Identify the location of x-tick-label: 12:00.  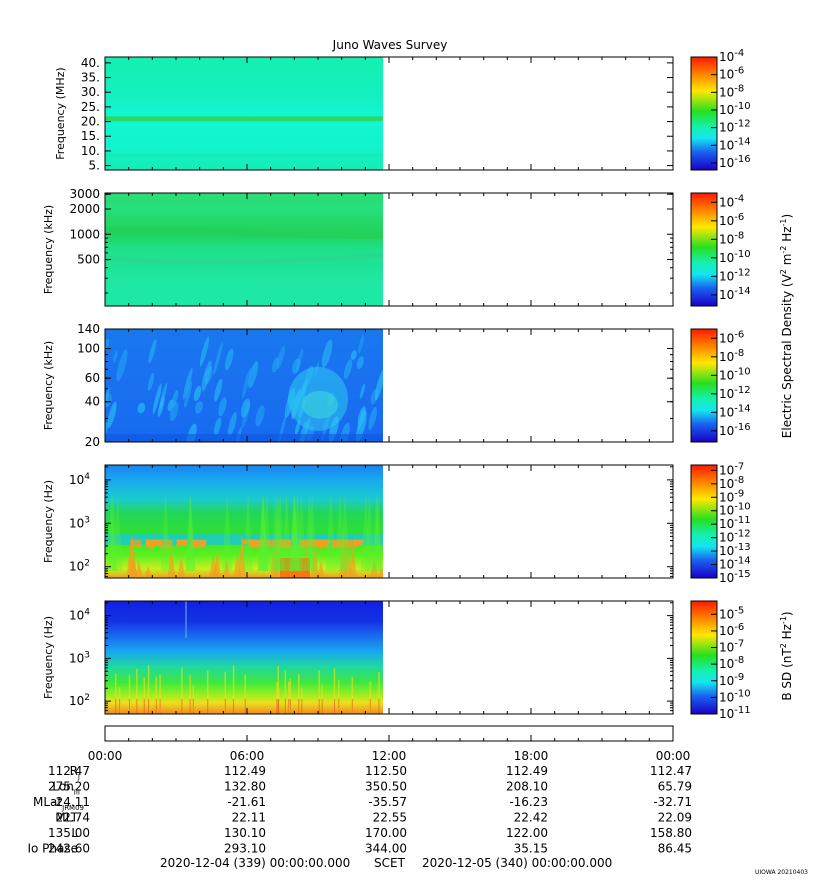
(389, 756).